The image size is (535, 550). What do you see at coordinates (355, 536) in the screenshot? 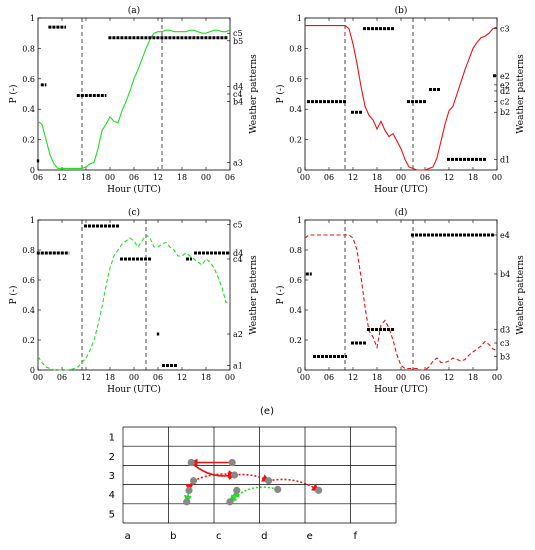
I see `grid-column-label: f` at bounding box center [355, 536].